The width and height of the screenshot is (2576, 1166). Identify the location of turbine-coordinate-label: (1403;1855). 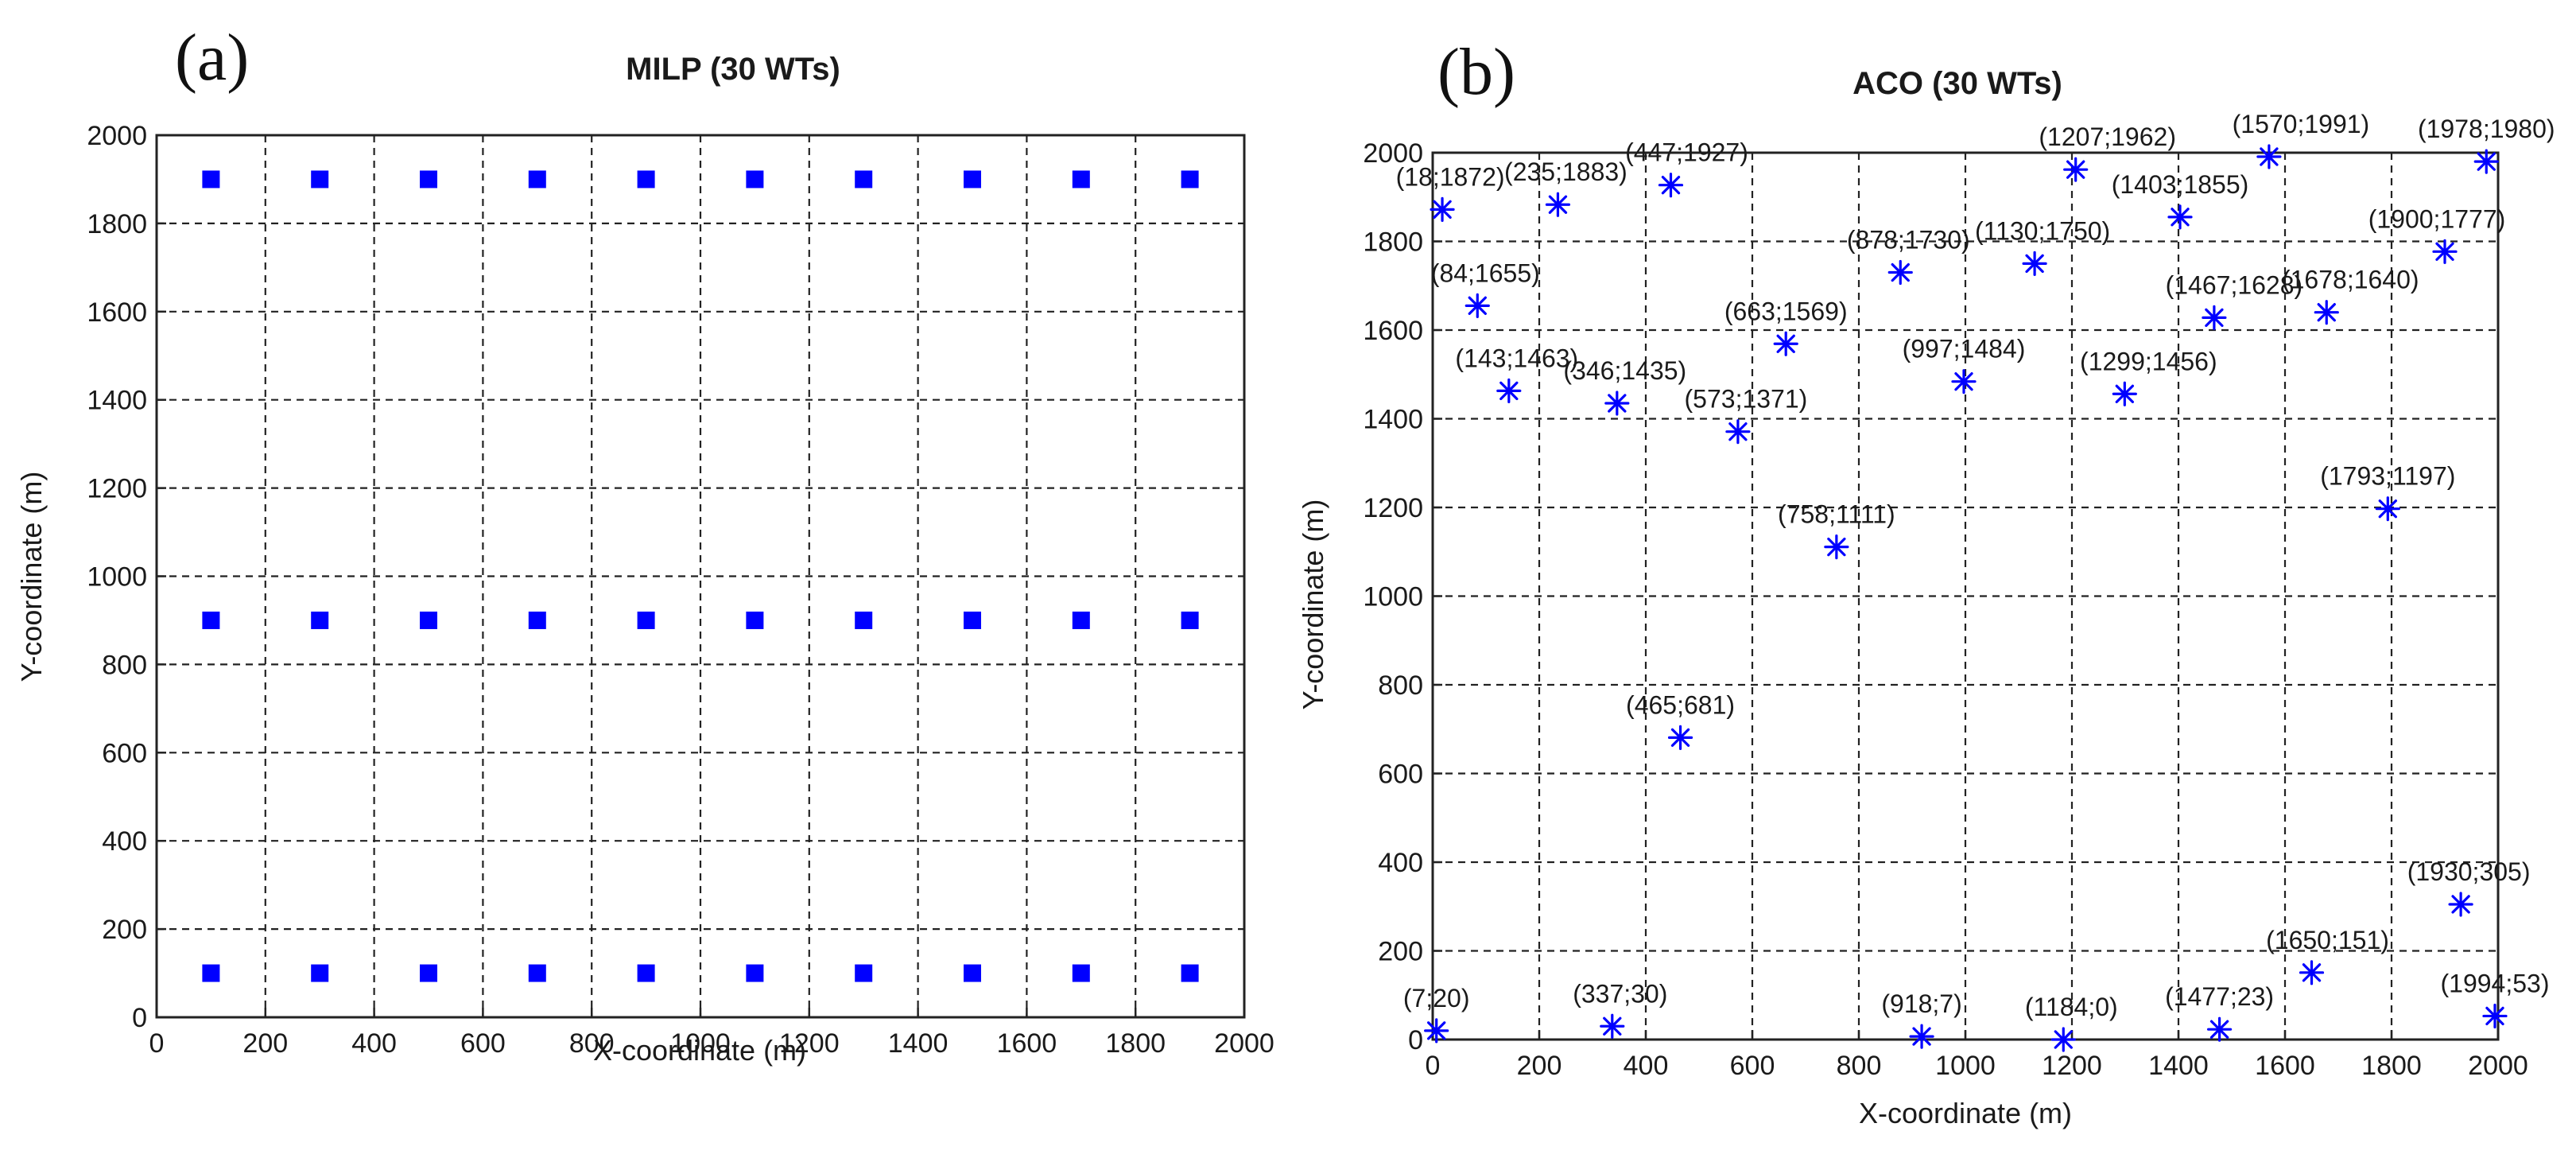
(2180, 185).